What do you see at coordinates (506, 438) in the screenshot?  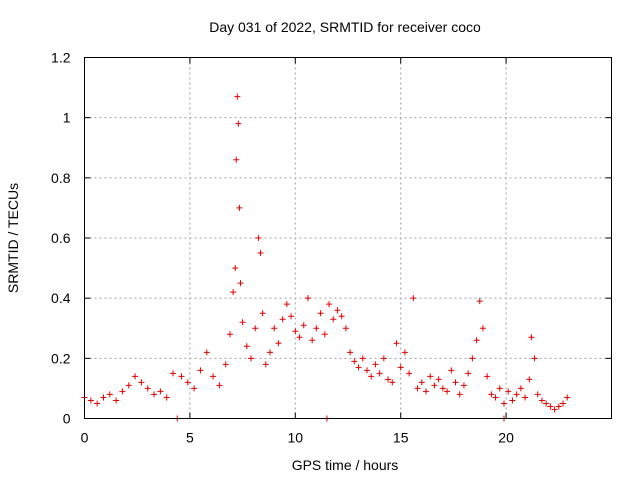 I see `x-tick-label: 20` at bounding box center [506, 438].